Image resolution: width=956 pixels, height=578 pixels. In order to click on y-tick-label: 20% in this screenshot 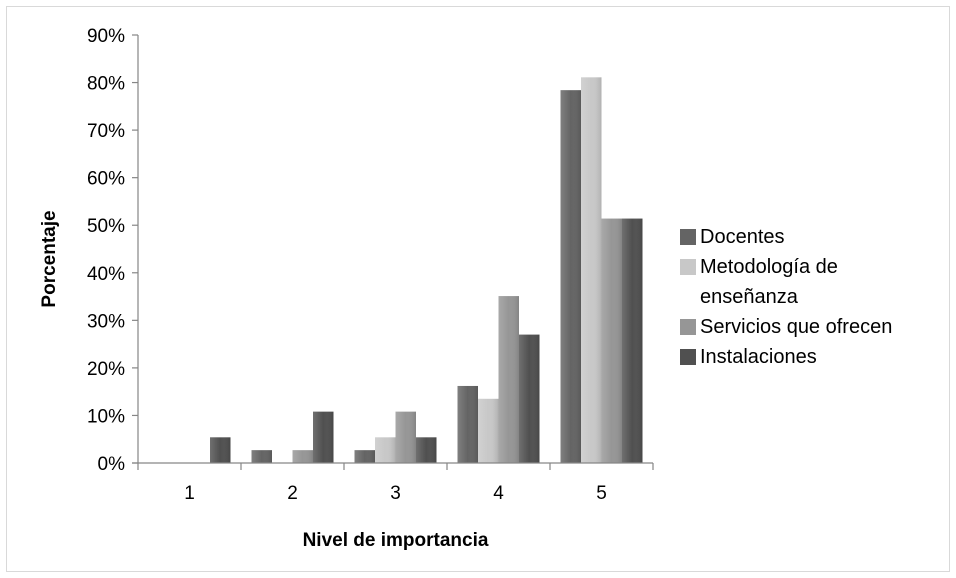, I will do `click(106, 369)`.